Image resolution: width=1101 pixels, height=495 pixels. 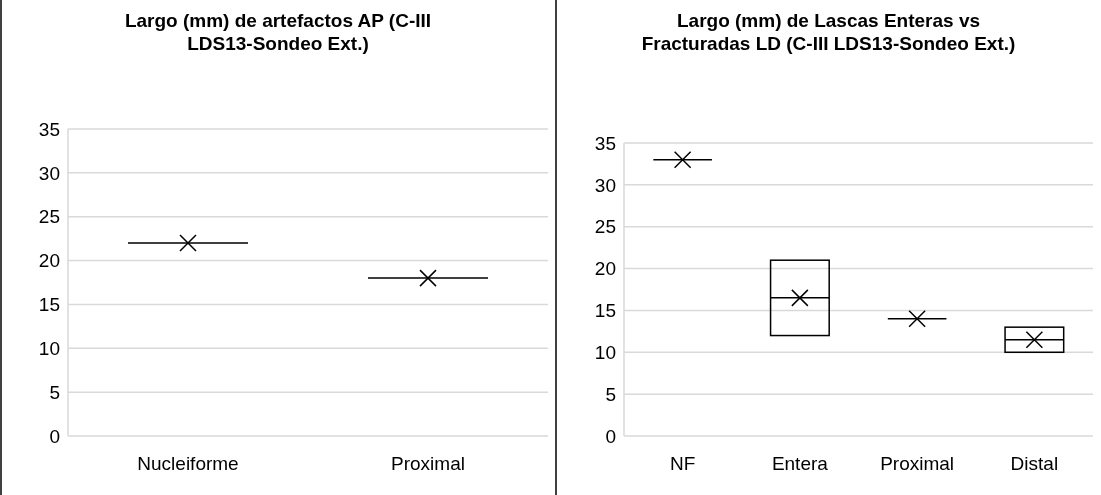 I want to click on x-tick-label: Distal, so click(x=1034, y=463).